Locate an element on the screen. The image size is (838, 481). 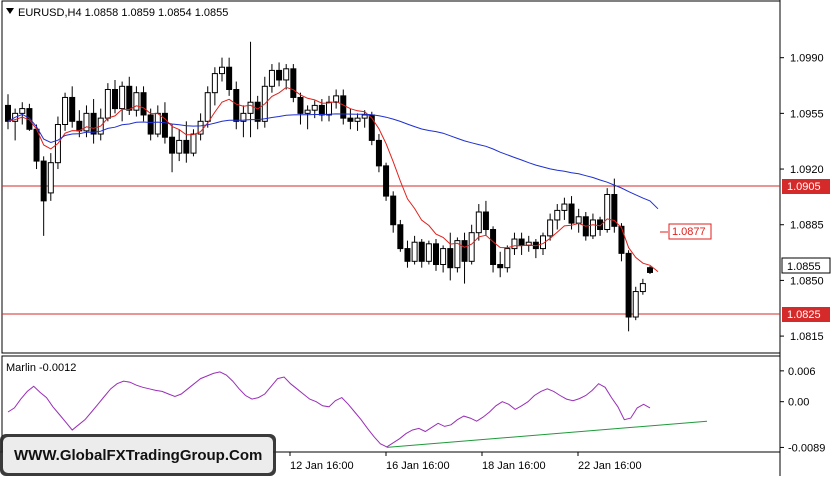
level-low-label: 1.0825 is located at coordinates (804, 315).